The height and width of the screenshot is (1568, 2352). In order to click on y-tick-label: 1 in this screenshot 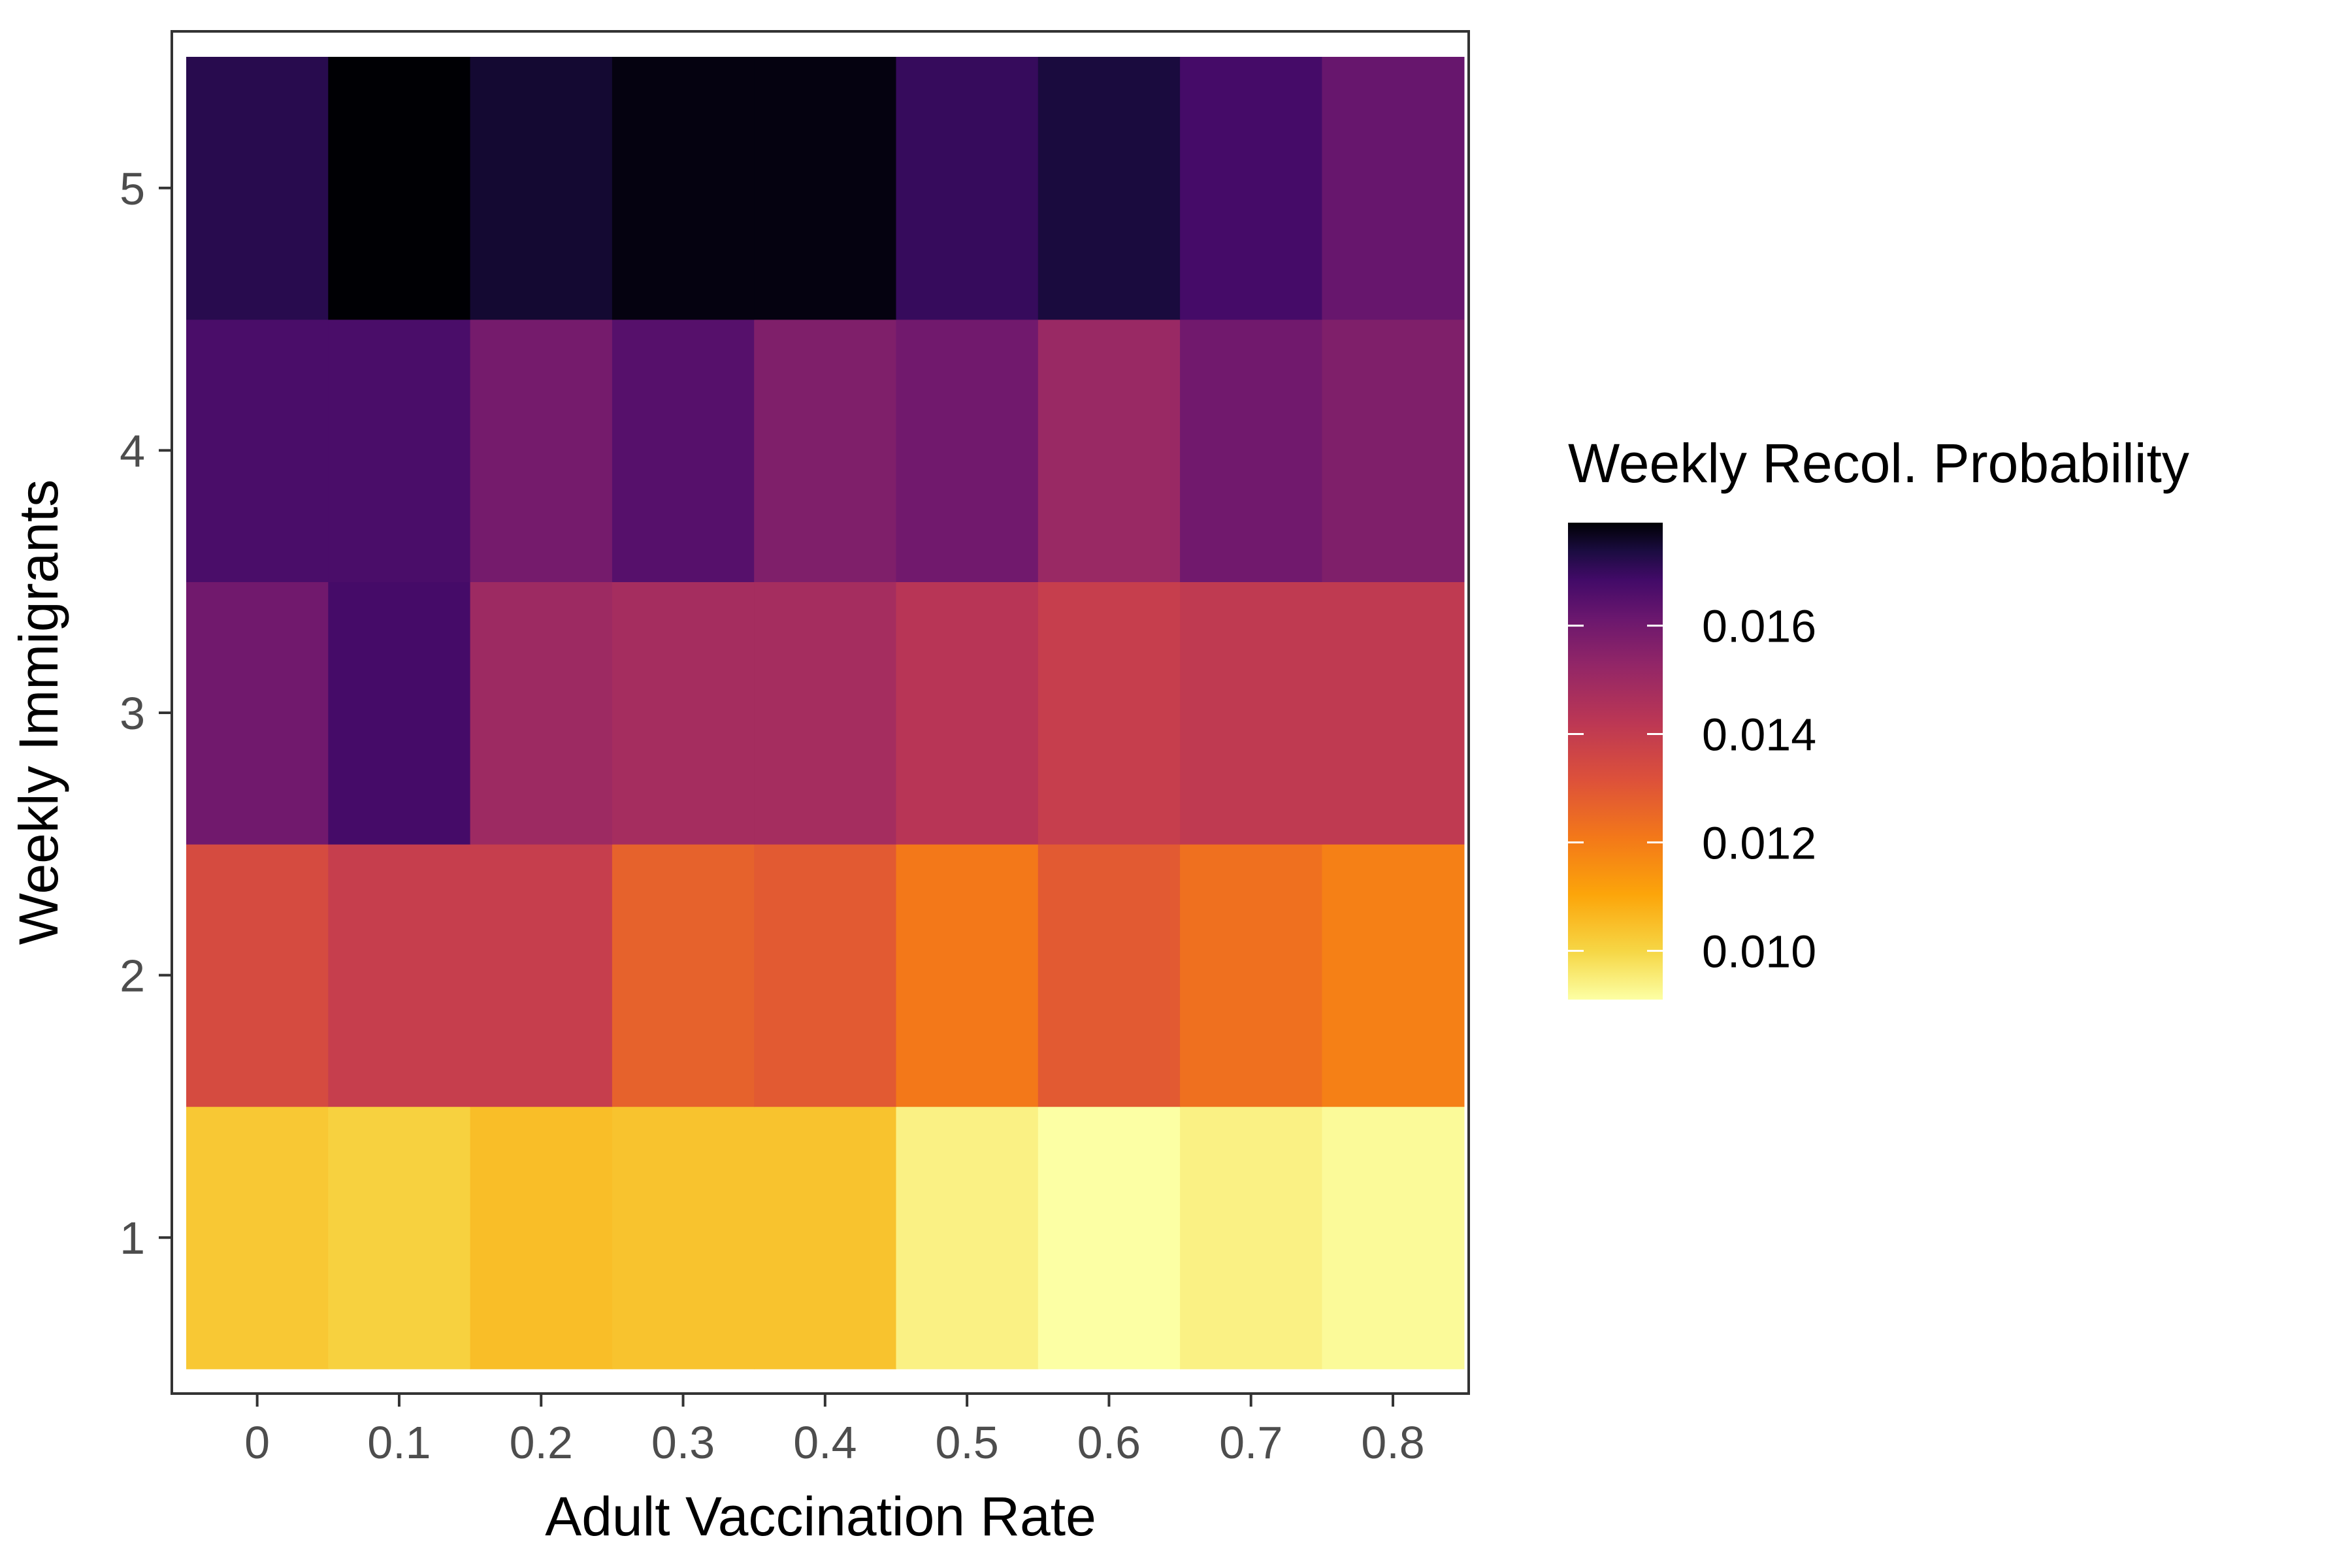, I will do `click(132, 1238)`.